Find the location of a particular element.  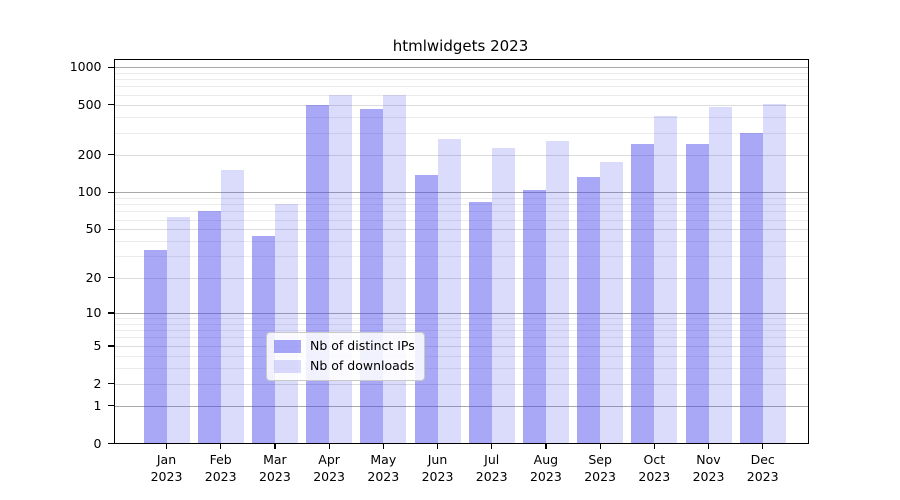

bar-downloads-jun is located at coordinates (449, 291).